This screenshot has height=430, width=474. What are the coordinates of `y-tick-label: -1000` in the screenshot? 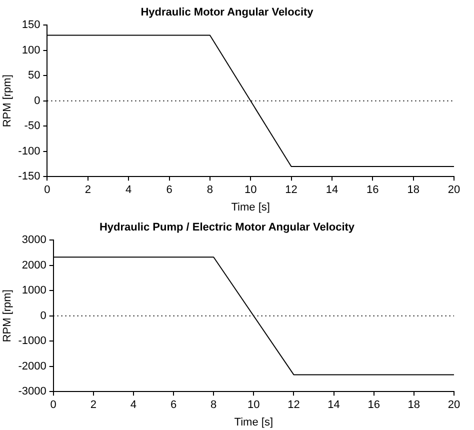 It's located at (32, 341).